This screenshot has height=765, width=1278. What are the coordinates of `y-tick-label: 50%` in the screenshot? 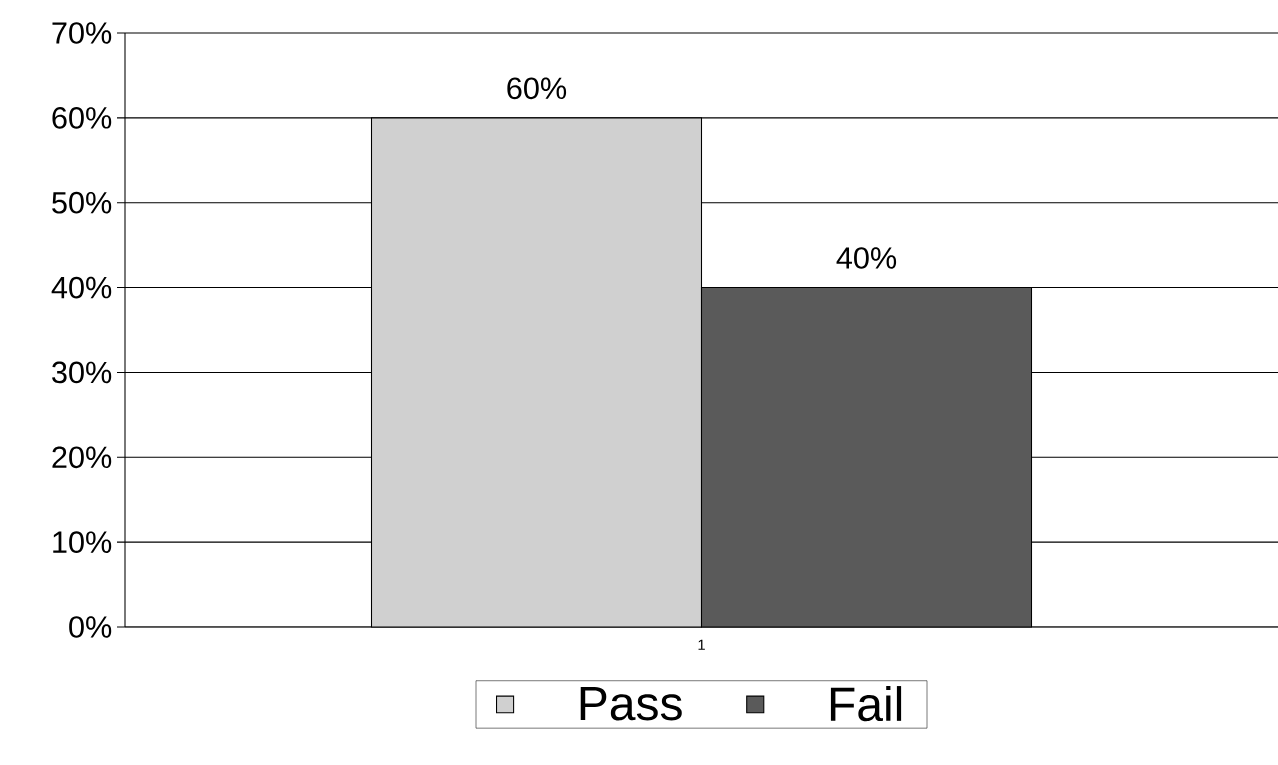 It's located at (82, 202).